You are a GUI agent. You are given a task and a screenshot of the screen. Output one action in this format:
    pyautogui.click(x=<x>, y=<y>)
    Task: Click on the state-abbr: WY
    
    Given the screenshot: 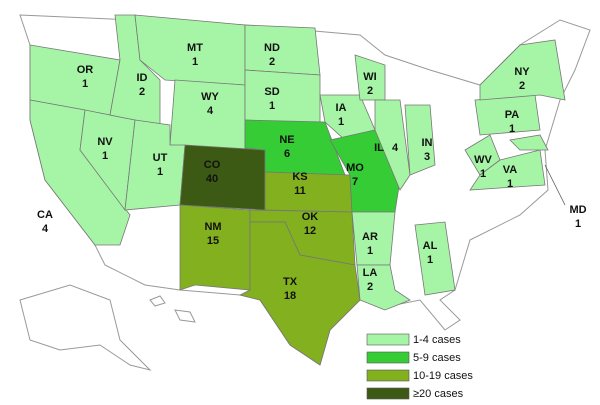 What is the action you would take?
    pyautogui.click(x=210, y=97)
    